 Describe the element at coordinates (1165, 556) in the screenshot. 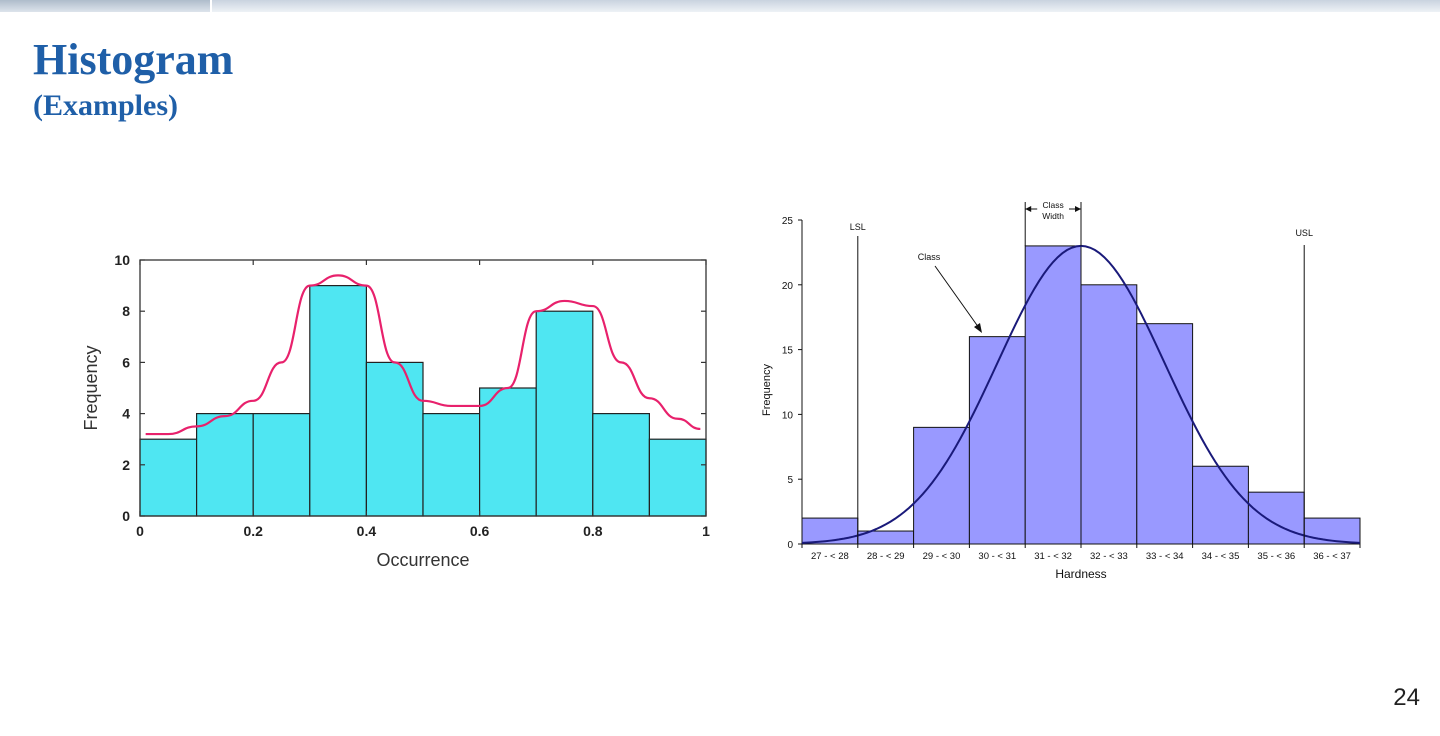

I see `x-tick-label: 33 - < 34` at that location.